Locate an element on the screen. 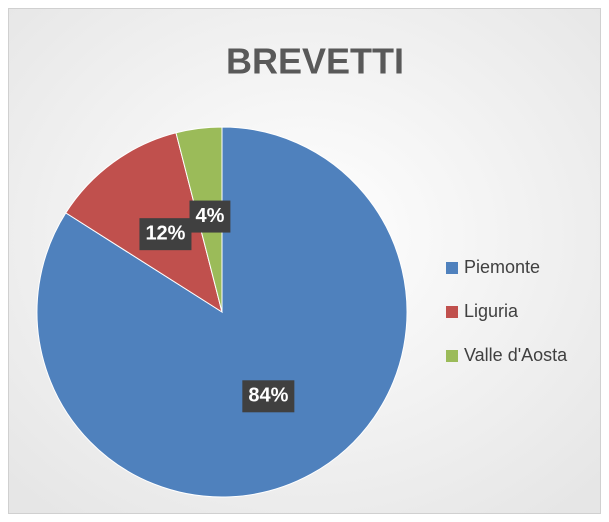 The height and width of the screenshot is (522, 609). legend-label: Valle d'Aosta is located at coordinates (516, 355).